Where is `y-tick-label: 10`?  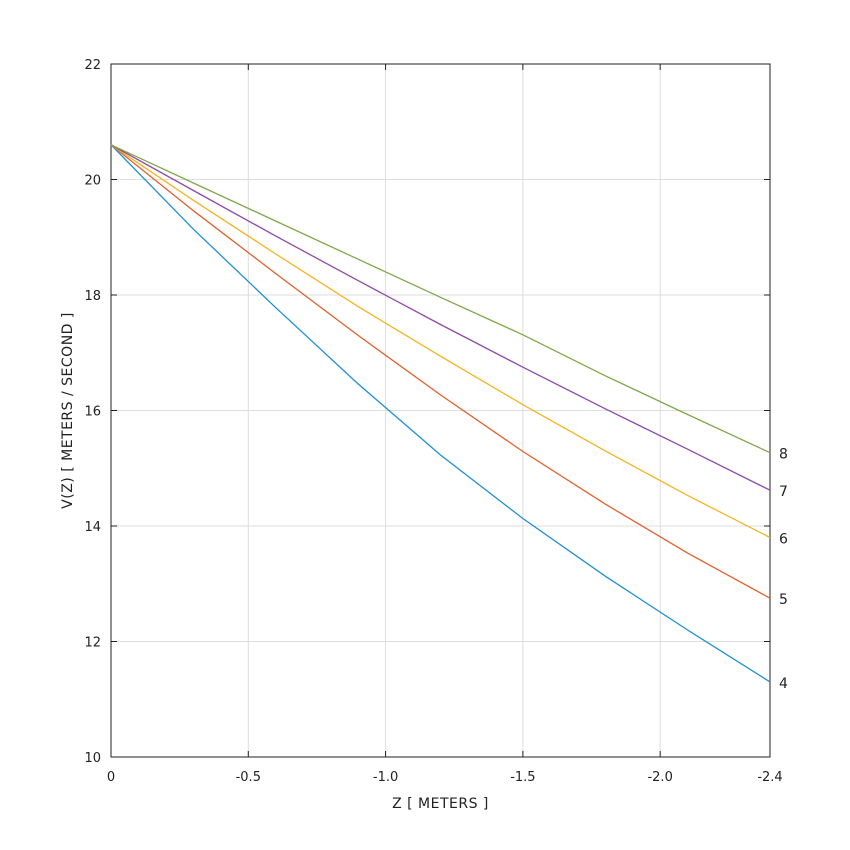 y-tick-label: 10 is located at coordinates (92, 758).